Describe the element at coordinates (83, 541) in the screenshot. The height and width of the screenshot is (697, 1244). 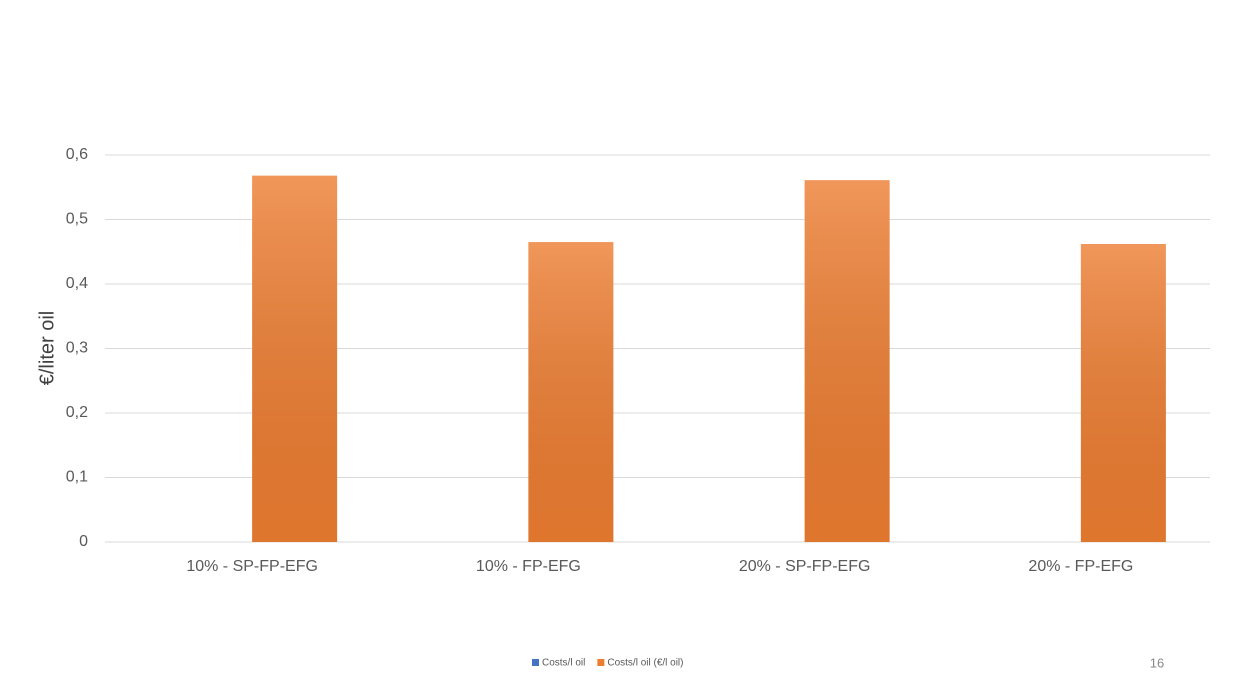
I see `y-tick-label: 0` at that location.